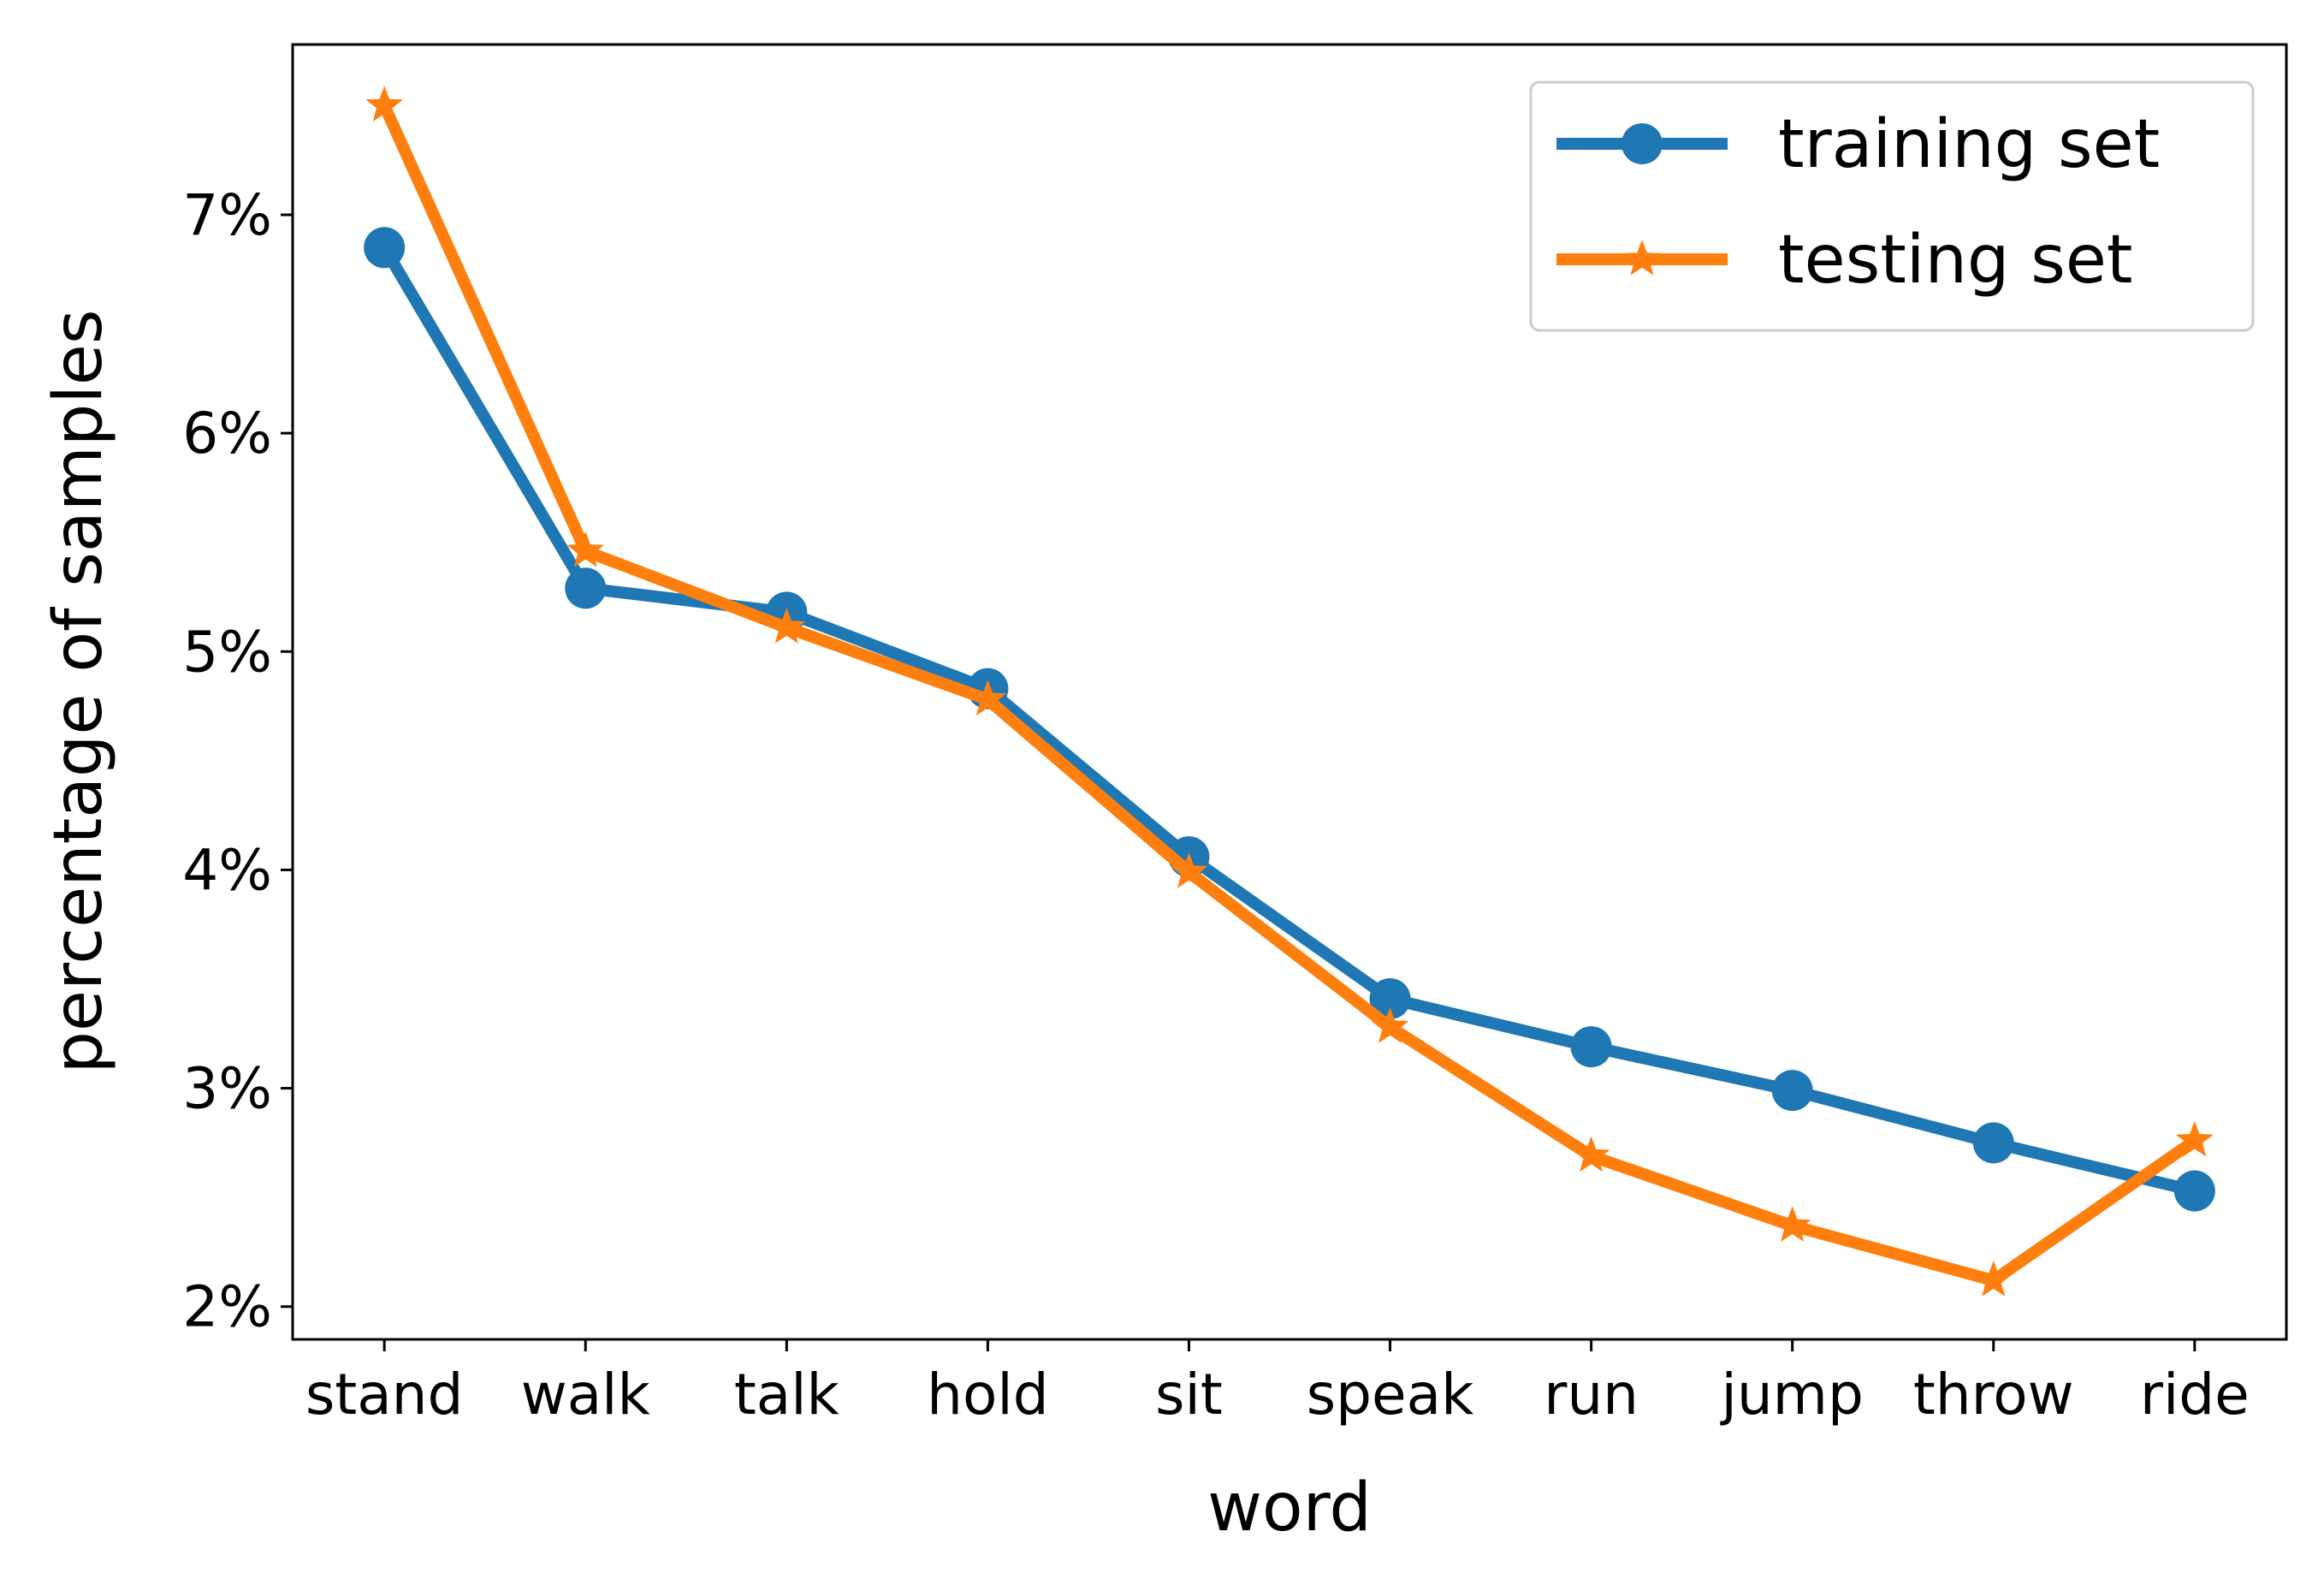 Image resolution: width=2324 pixels, height=1585 pixels. I want to click on x-tick-label: stand, so click(384, 1395).